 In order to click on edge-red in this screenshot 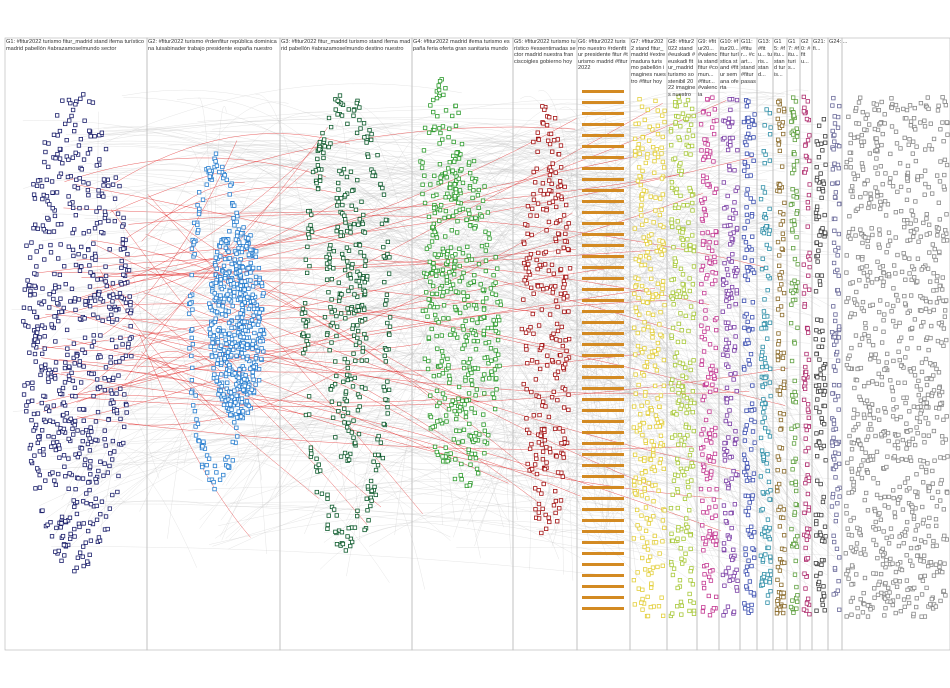, I will do `click(346, 345)`.